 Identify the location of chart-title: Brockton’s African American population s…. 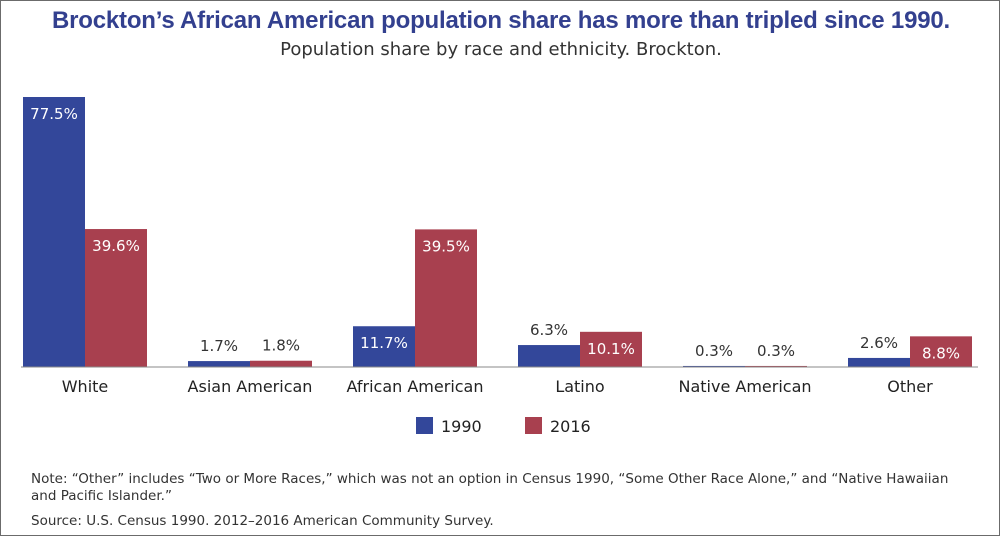
(501, 20).